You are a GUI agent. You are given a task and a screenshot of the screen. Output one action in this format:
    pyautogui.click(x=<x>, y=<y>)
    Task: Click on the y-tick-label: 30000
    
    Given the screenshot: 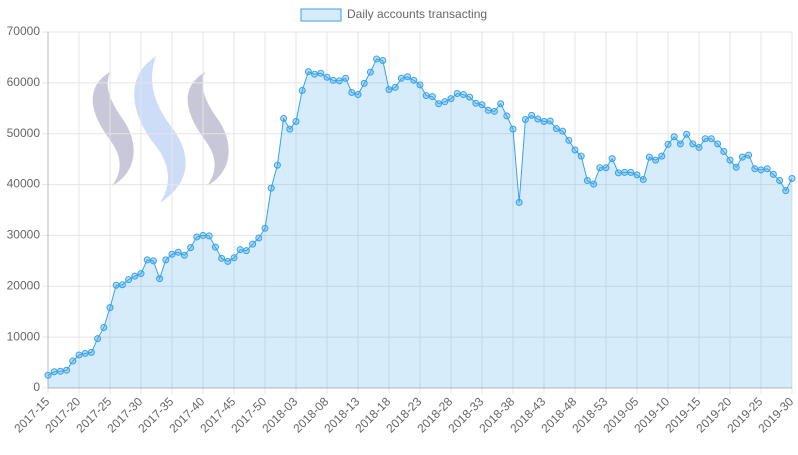 What is the action you would take?
    pyautogui.click(x=24, y=235)
    